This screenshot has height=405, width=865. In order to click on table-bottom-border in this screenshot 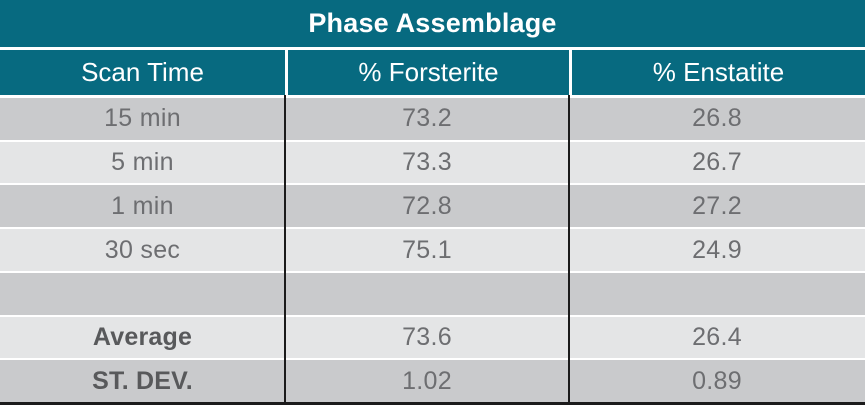, I will do `click(432, 403)`.